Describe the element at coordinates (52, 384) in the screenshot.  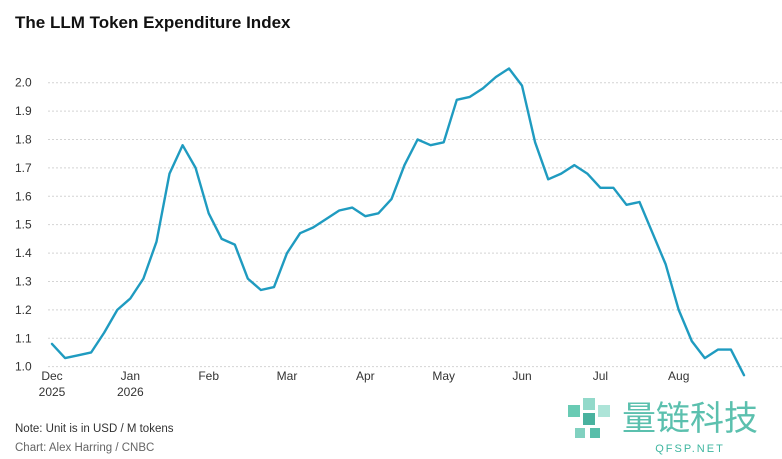
I see `x-tick-label: Dec 2025` at that location.